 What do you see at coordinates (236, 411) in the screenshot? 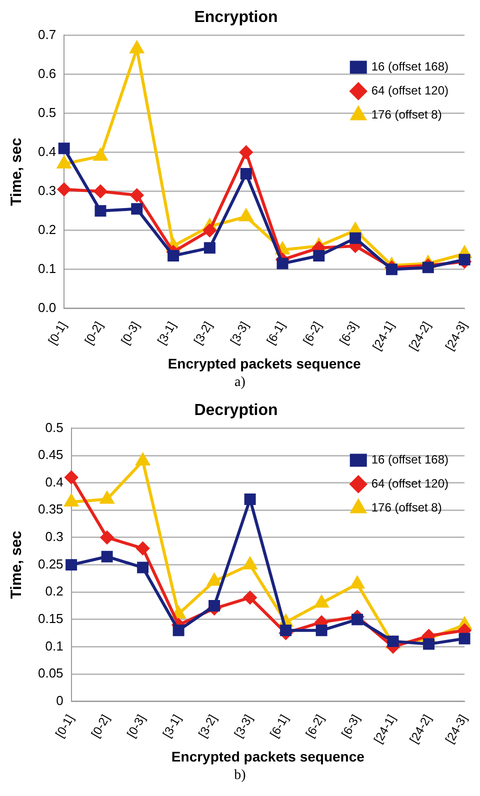
I see `chart-title: Decryption` at bounding box center [236, 411].